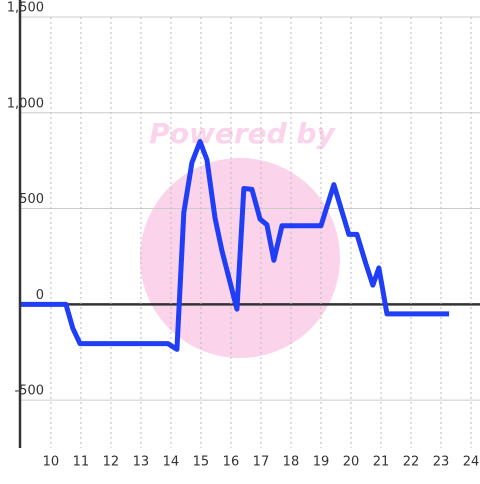 This screenshot has width=480, height=484. What do you see at coordinates (40, 295) in the screenshot?
I see `y-tick-label: 0` at bounding box center [40, 295].